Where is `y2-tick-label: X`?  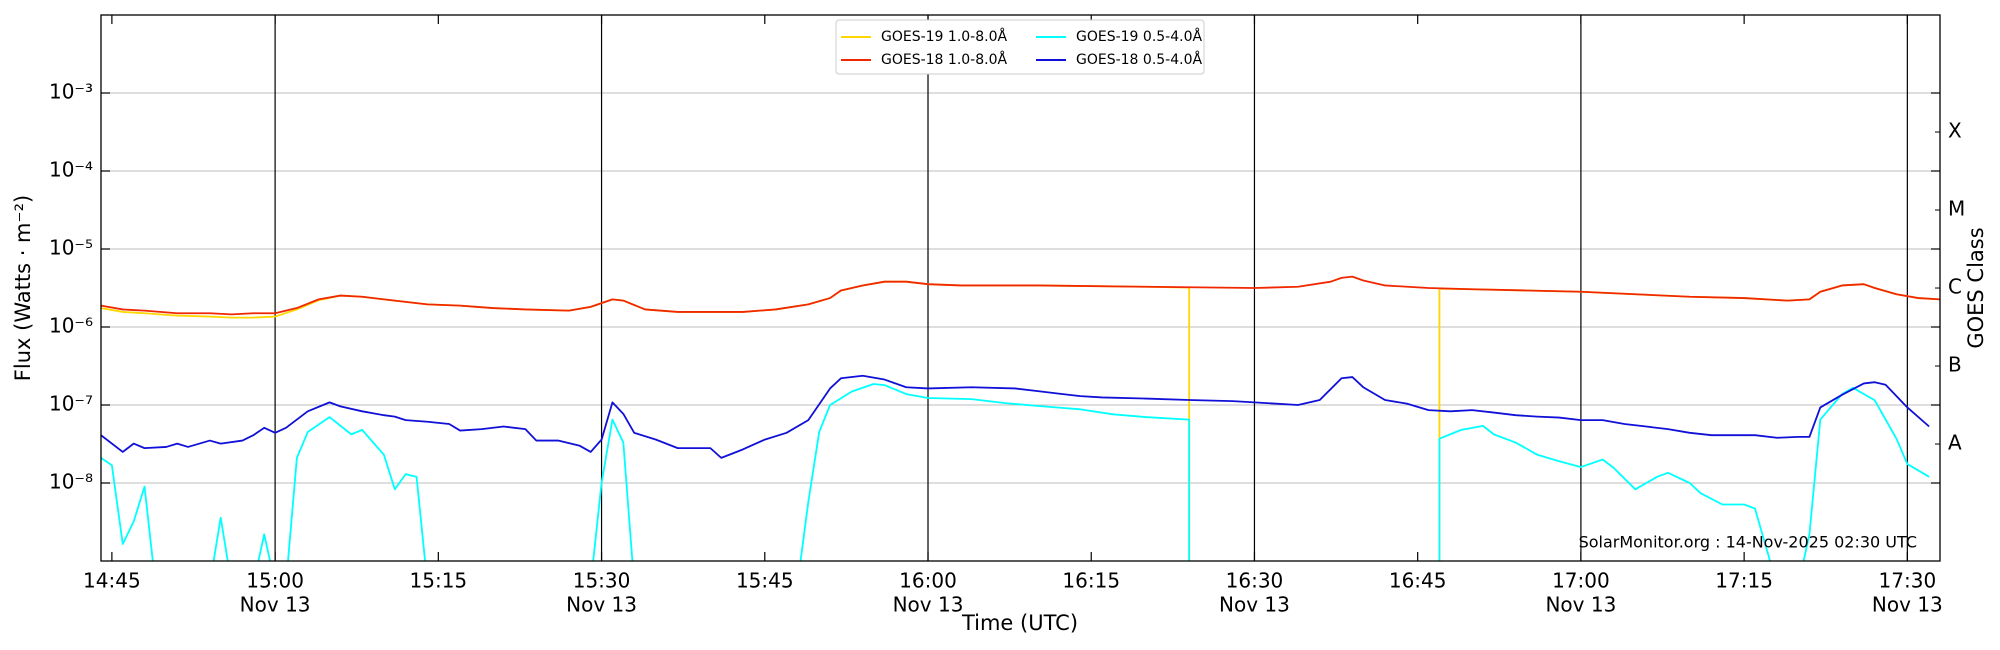
y2-tick-label: X is located at coordinates (1955, 131).